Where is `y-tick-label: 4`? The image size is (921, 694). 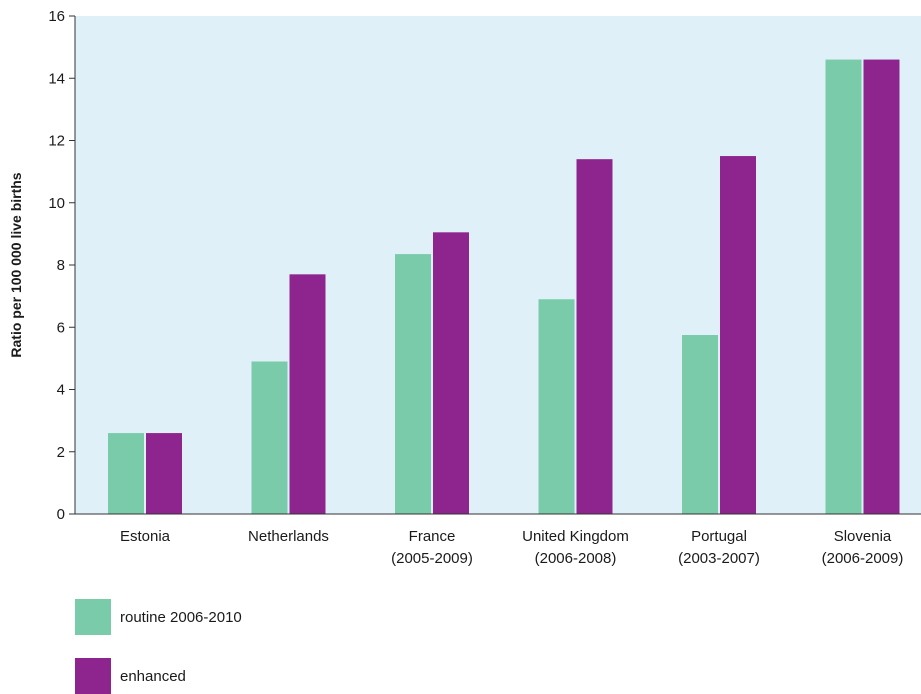 y-tick-label: 4 is located at coordinates (61, 390).